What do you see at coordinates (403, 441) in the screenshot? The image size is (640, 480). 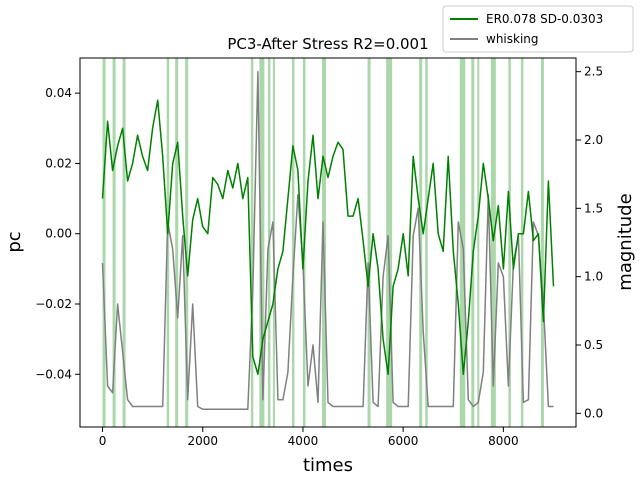 I see `x-tick-label-6000: 6000` at bounding box center [403, 441].